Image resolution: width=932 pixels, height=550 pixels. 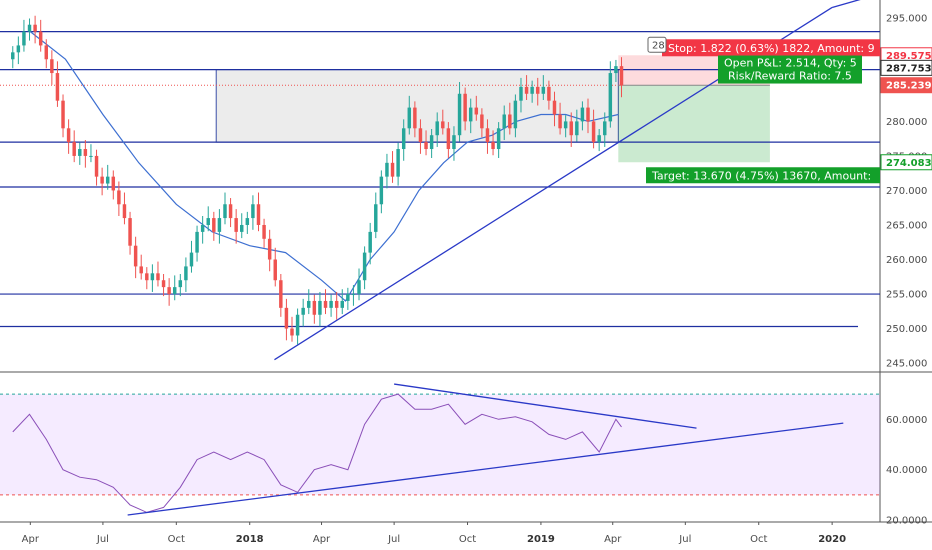 I want to click on target-label: Target: 13.670 (4.75%) 13670, Amount:, so click(x=761, y=175).